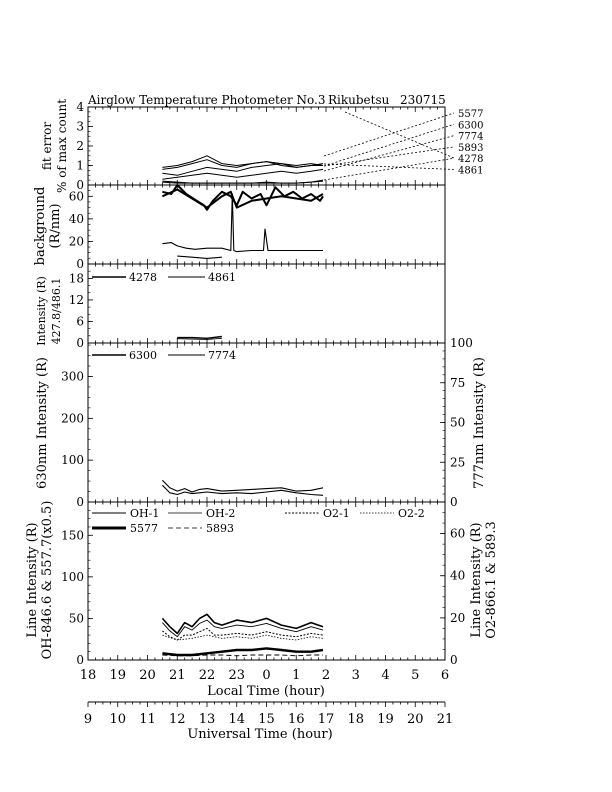 This screenshot has height=792, width=612. Describe the element at coordinates (80, 264) in the screenshot. I see `background-ytick-label: 0` at that location.